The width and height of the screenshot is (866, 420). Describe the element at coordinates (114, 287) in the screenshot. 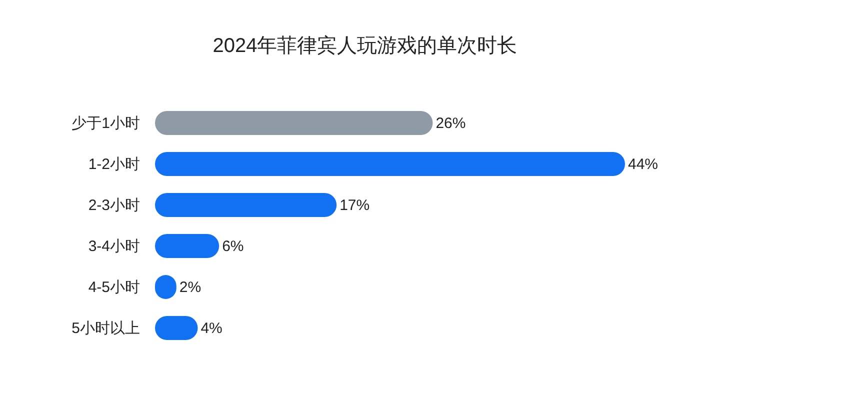

I see `category-label: 4-5小时` at that location.